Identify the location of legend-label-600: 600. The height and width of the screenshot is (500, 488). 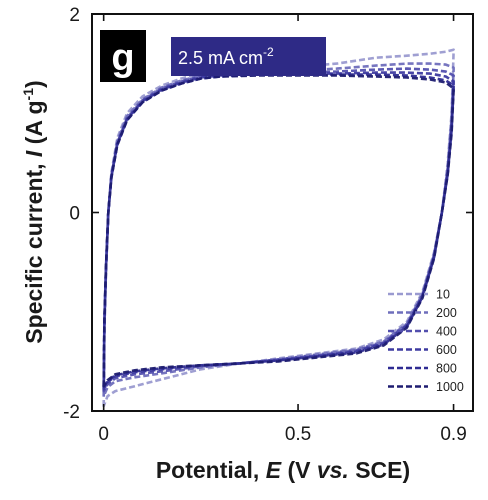
(446, 350).